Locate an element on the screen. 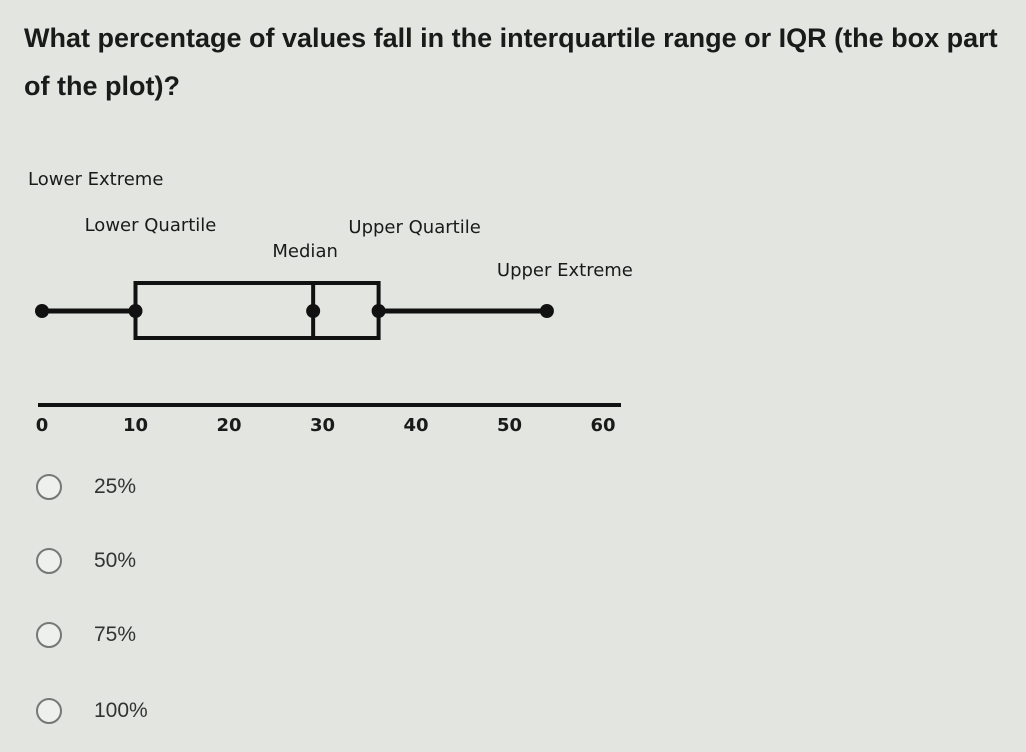 The height and width of the screenshot is (752, 1026). point-q3 is located at coordinates (378, 311).